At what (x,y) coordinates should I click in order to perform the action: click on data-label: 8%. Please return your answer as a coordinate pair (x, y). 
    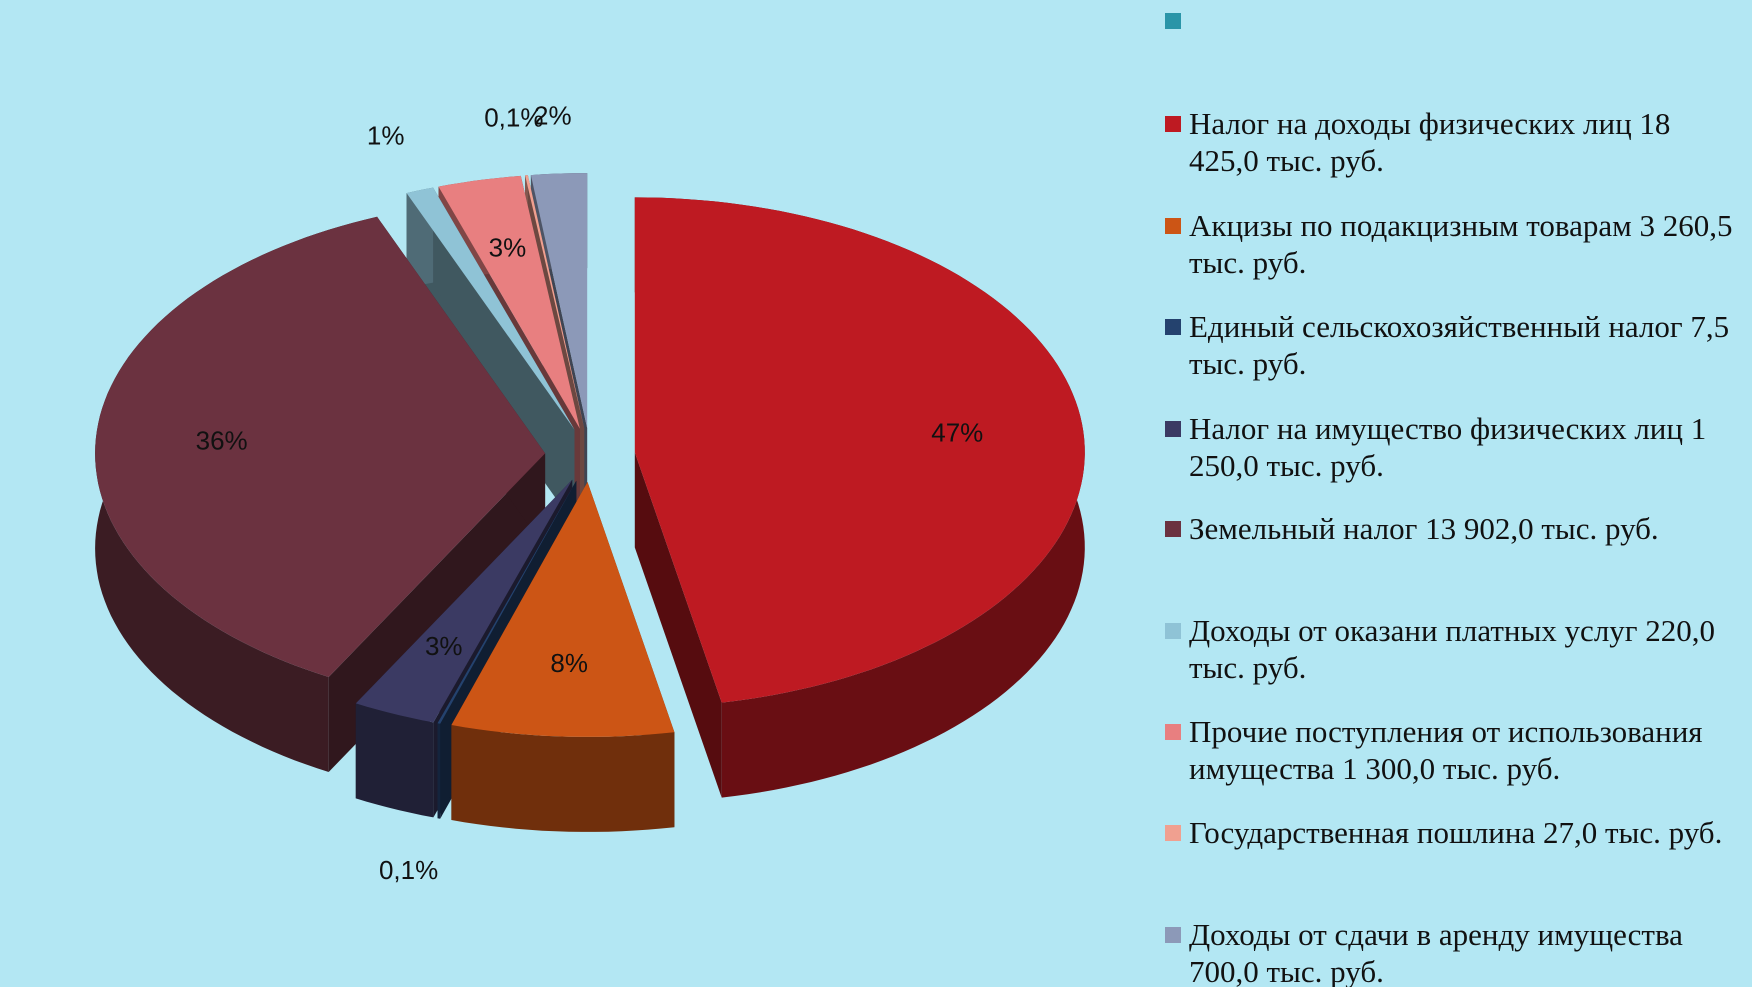
    Looking at the image, I should click on (569, 663).